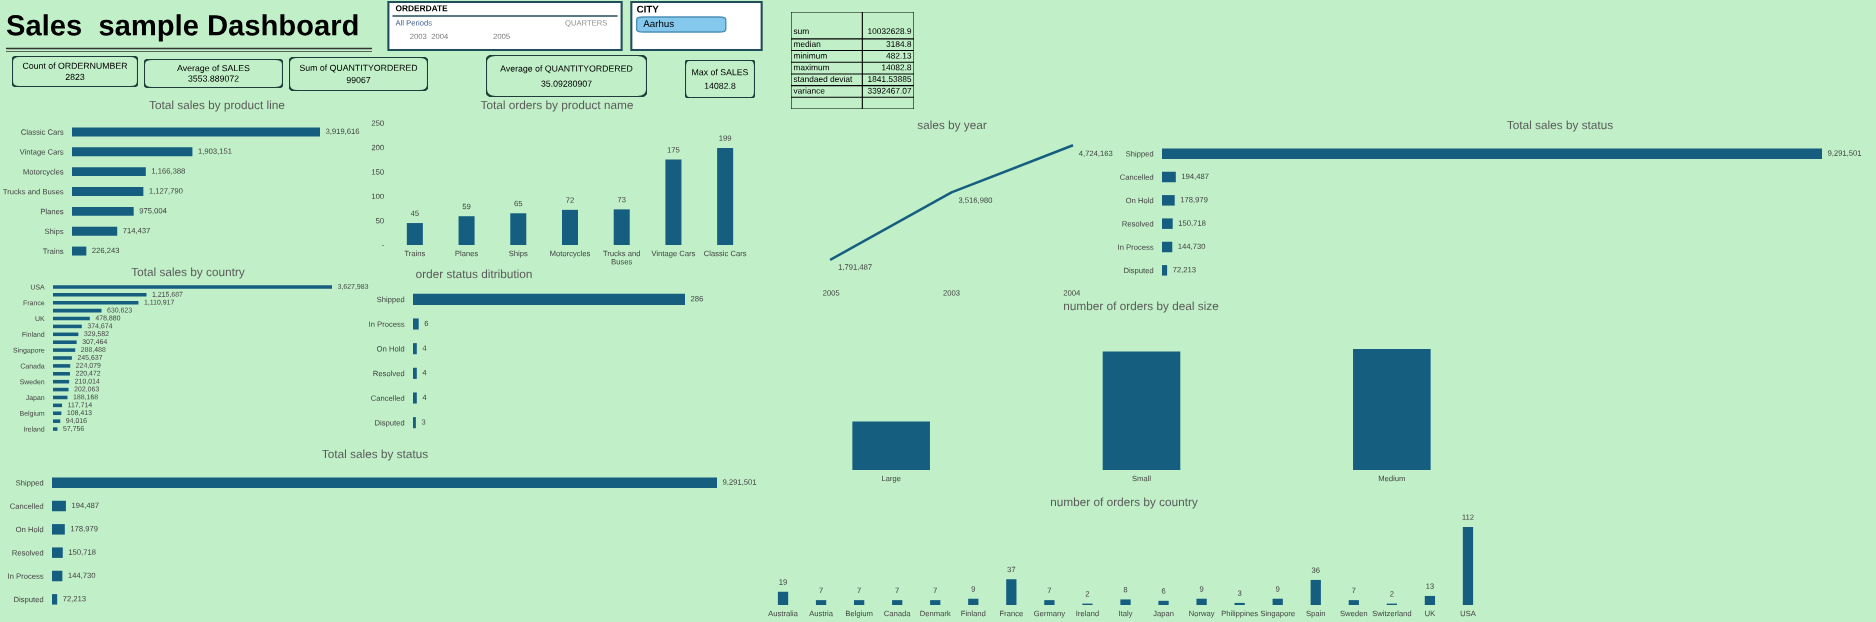 Image resolution: width=1876 pixels, height=622 pixels. Describe the element at coordinates (358, 68) in the screenshot. I see `text: Sum of QUANTITYORDERED` at that location.